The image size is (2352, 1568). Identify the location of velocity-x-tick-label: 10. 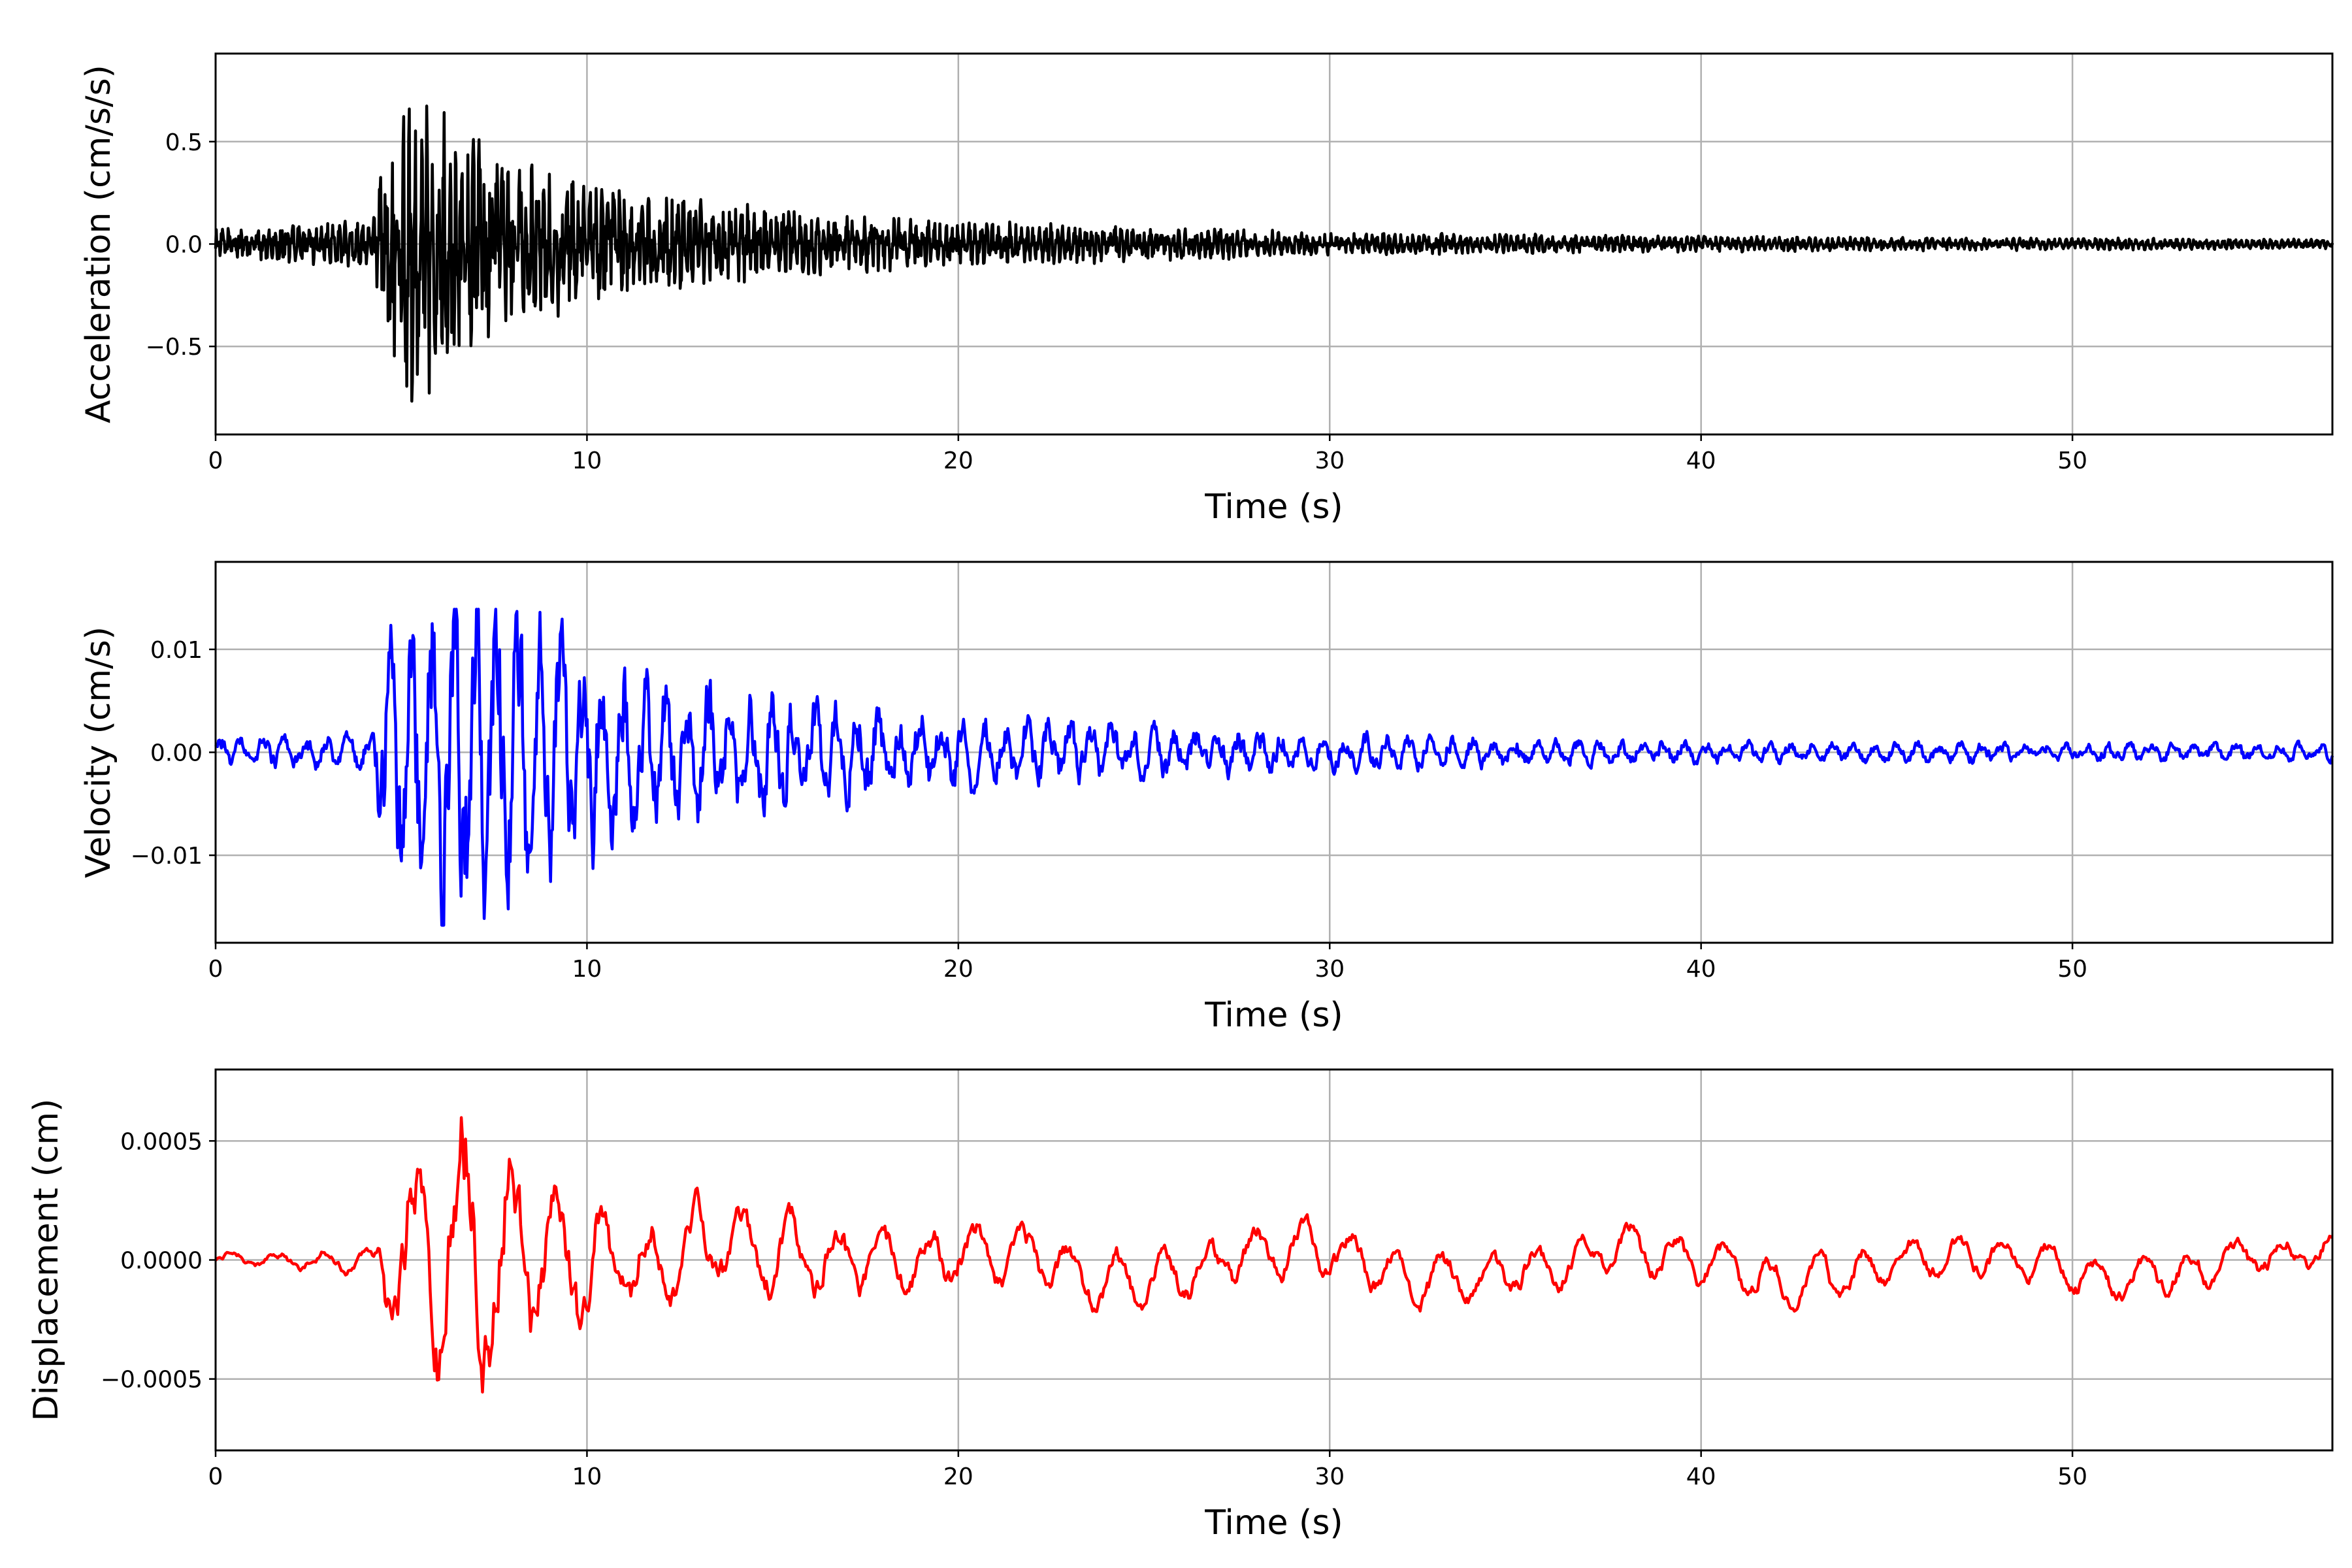
(587, 969).